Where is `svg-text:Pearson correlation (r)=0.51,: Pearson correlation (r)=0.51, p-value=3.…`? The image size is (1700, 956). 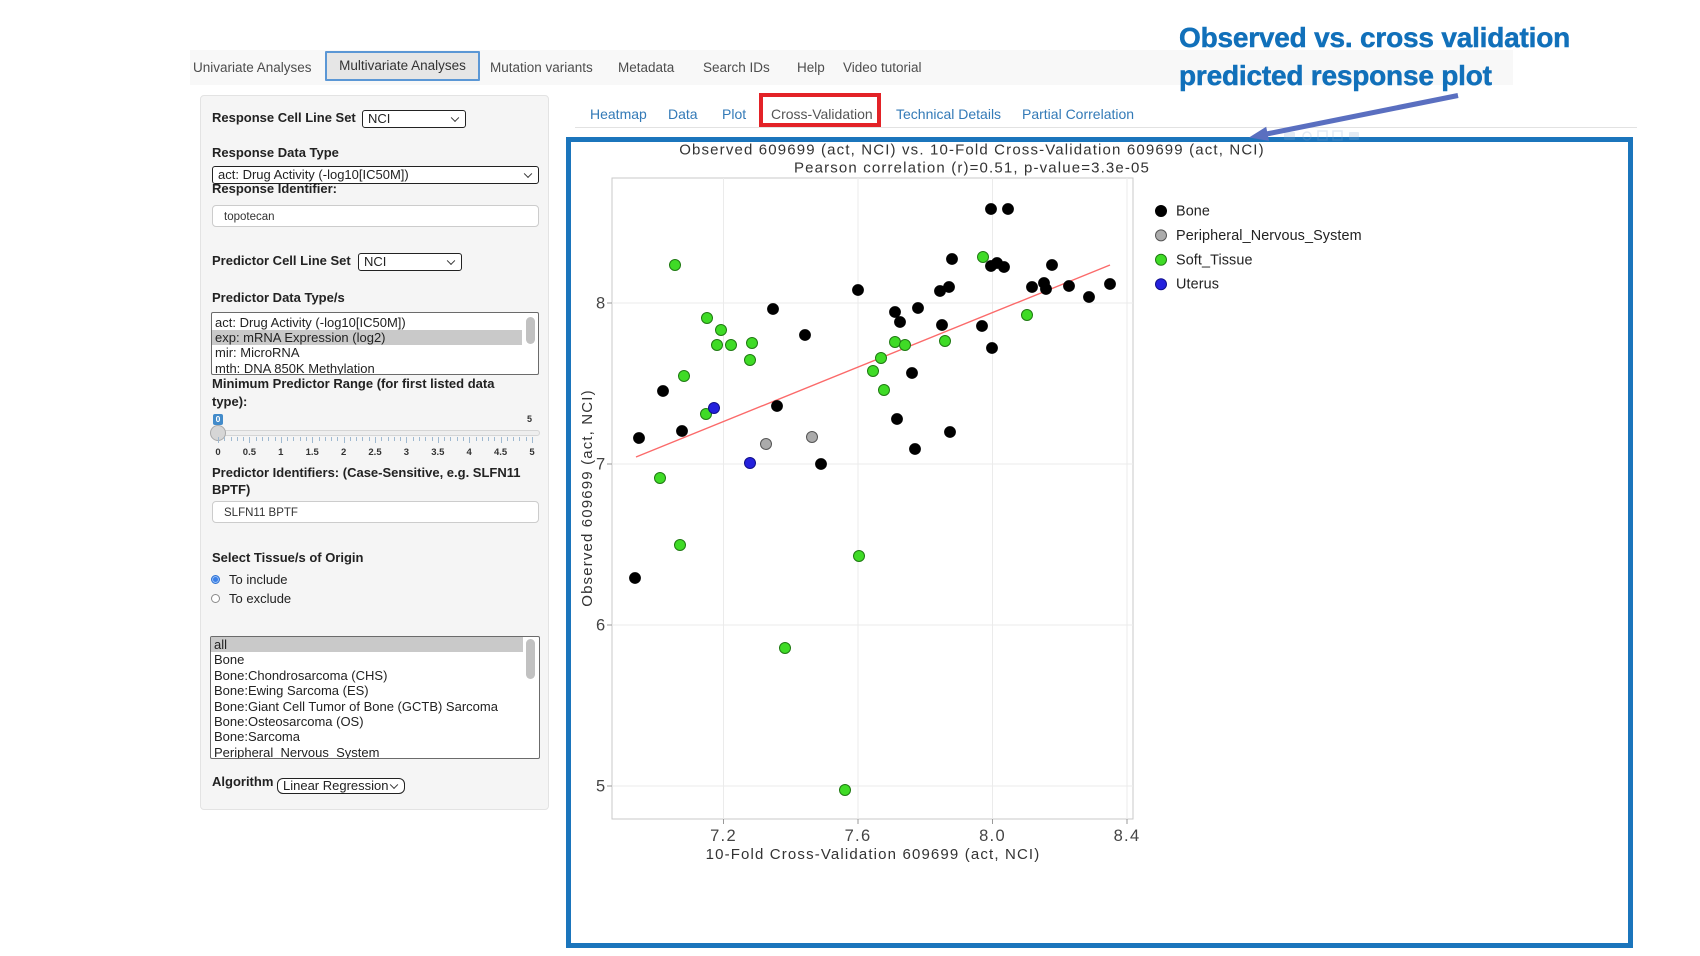
svg-text:Pearson correlation (r)=0.51,: Pearson correlation (r)=0.51, p-value=3.… is located at coordinates (972, 168).